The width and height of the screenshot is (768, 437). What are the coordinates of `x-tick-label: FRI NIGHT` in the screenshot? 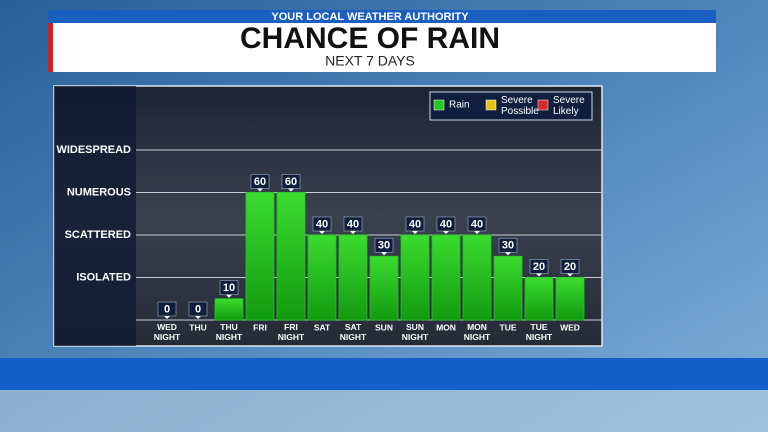 It's located at (291, 332).